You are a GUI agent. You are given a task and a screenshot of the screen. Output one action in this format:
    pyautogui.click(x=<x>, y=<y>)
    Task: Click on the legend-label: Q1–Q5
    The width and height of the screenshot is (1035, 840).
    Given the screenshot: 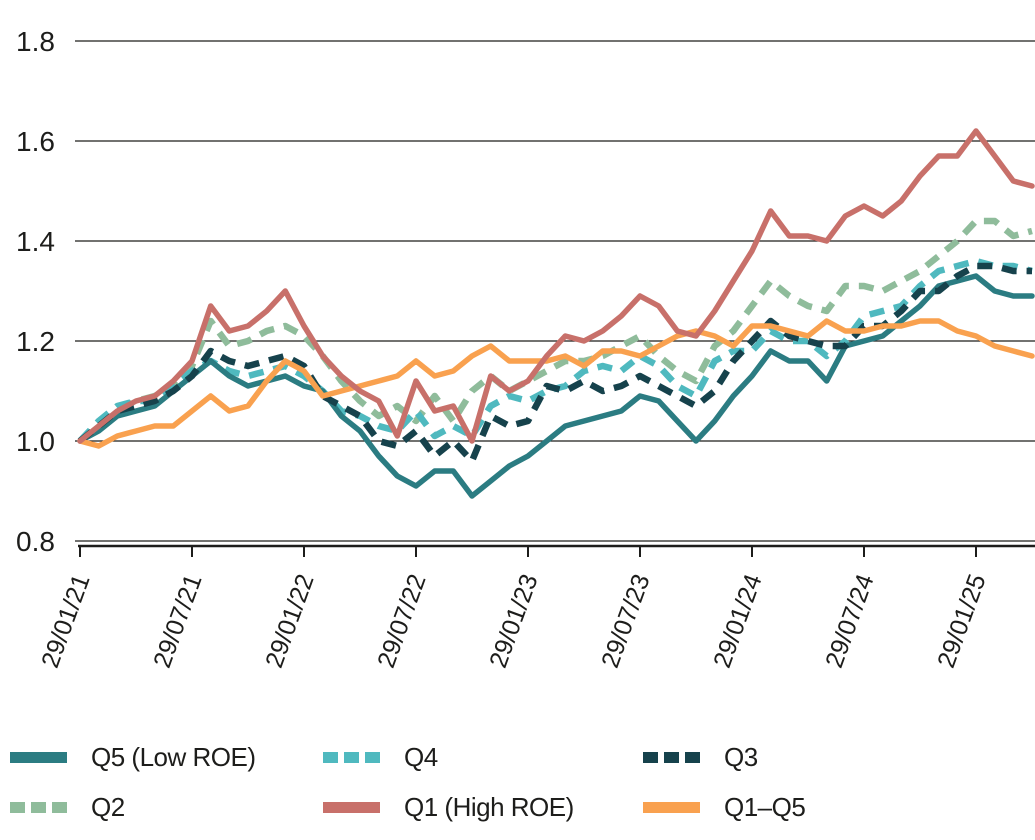 What is the action you would take?
    pyautogui.click(x=765, y=806)
    